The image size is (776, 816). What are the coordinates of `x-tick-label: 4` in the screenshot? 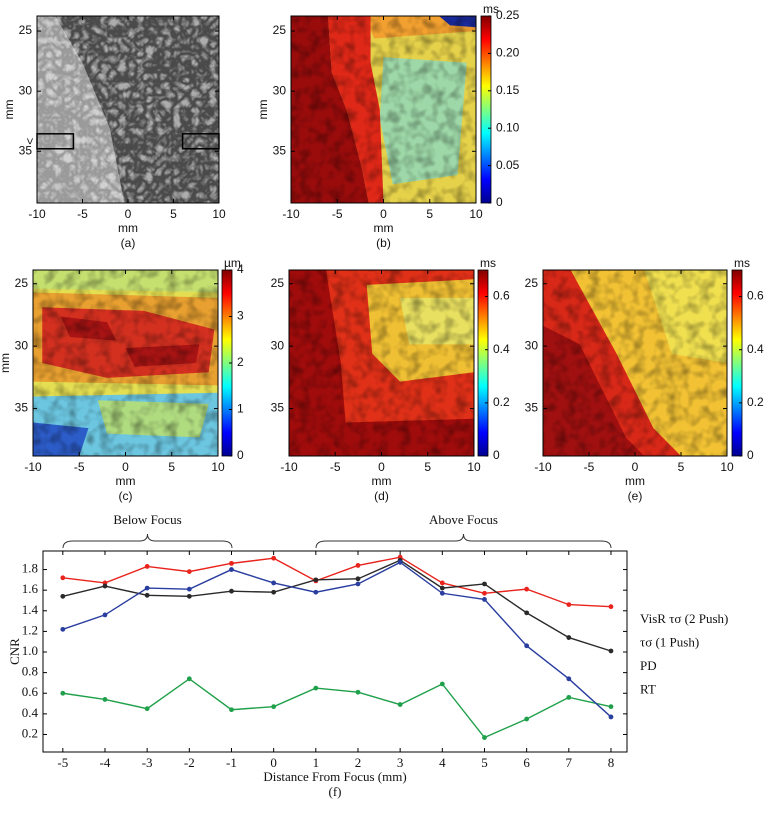 It's located at (442, 762).